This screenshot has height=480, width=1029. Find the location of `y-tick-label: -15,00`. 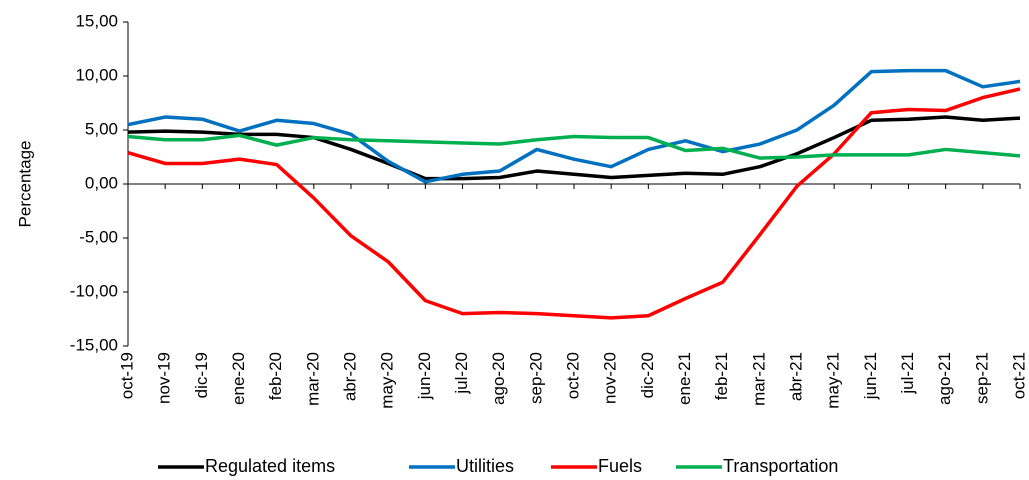

y-tick-label: -15,00 is located at coordinates (94, 344).